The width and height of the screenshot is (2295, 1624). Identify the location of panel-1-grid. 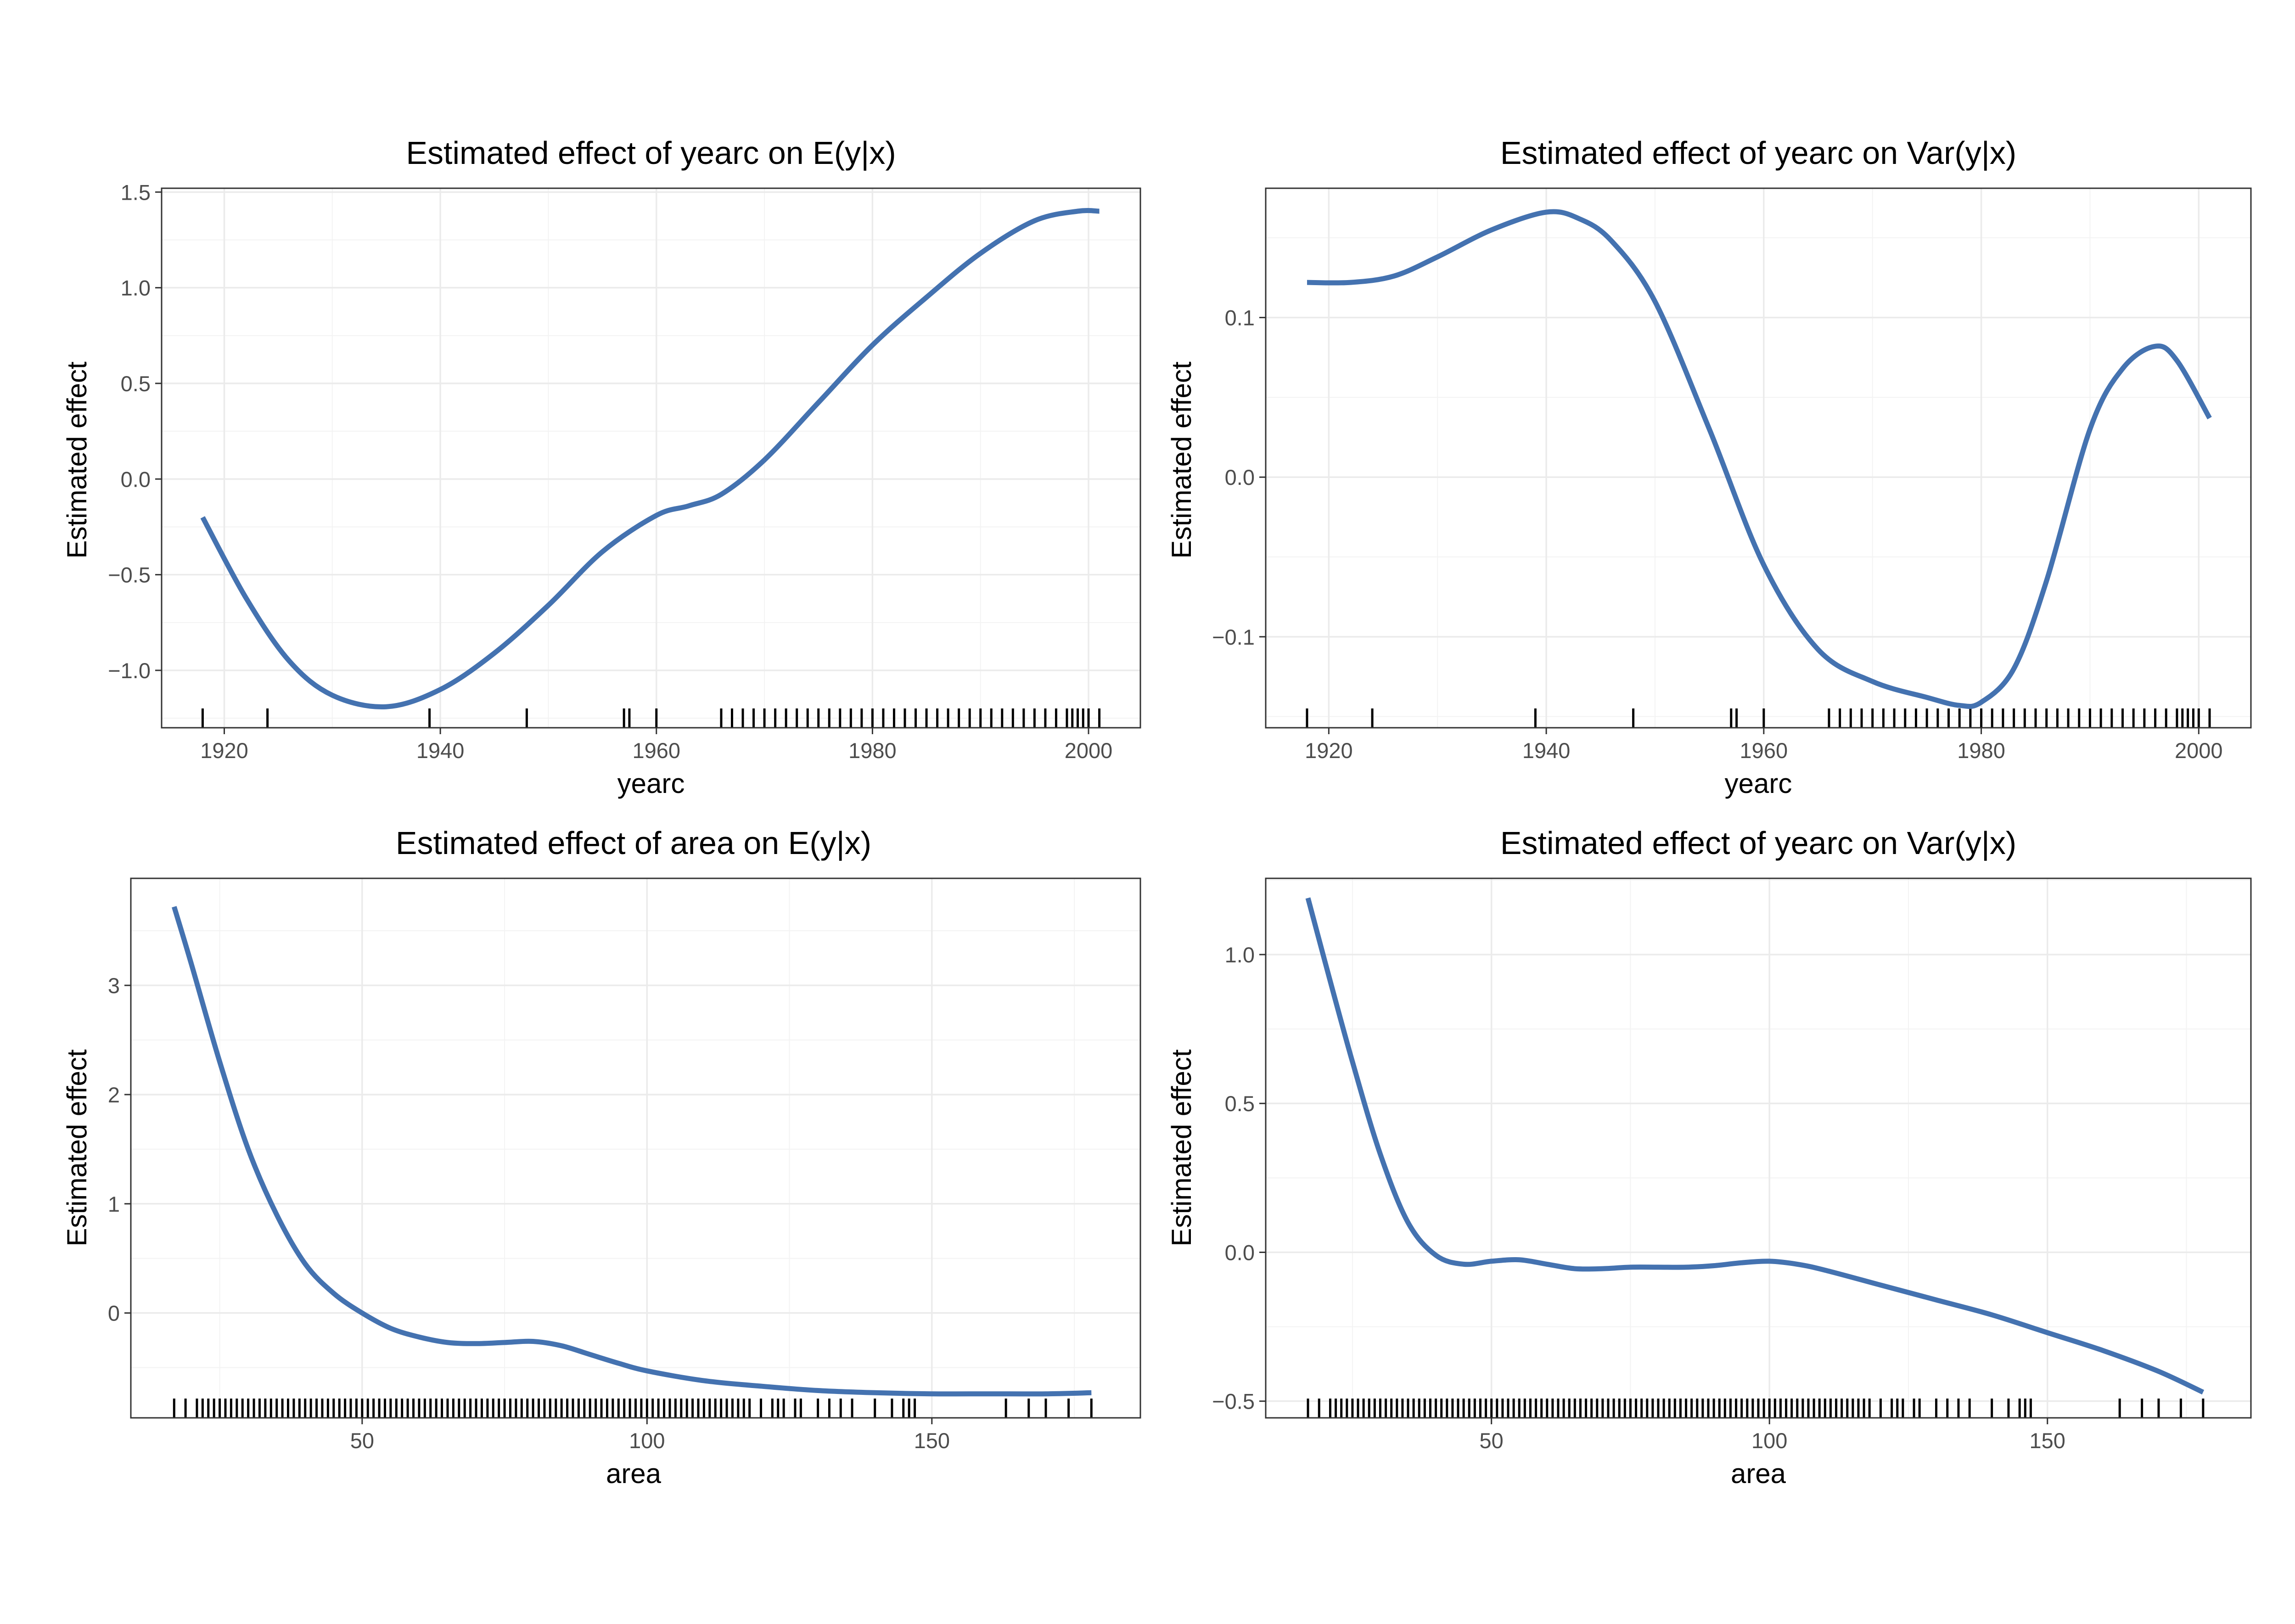
(651, 458).